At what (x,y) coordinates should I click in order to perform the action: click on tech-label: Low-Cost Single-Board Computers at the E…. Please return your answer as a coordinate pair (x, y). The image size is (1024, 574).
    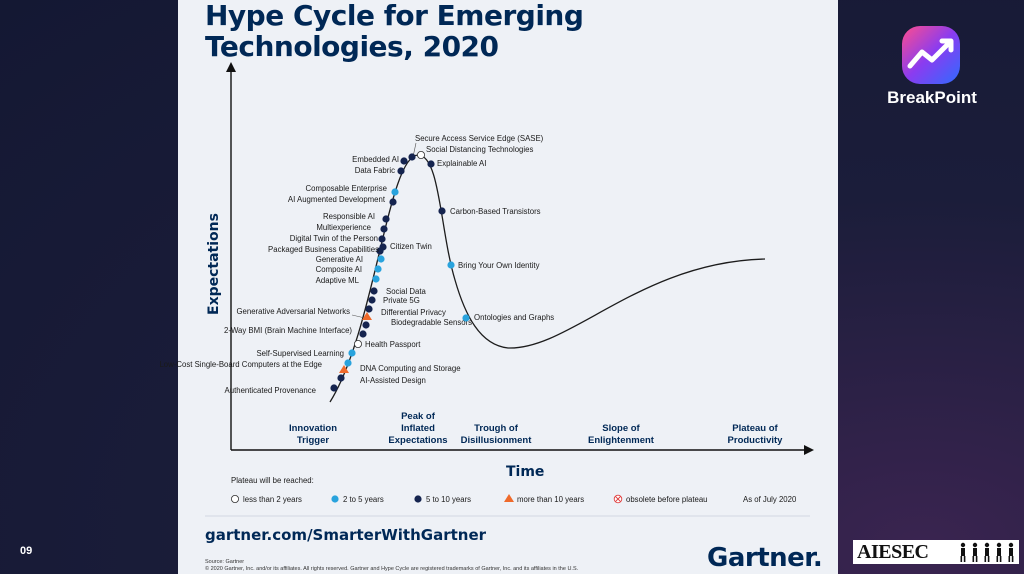
    Looking at the image, I should click on (240, 364).